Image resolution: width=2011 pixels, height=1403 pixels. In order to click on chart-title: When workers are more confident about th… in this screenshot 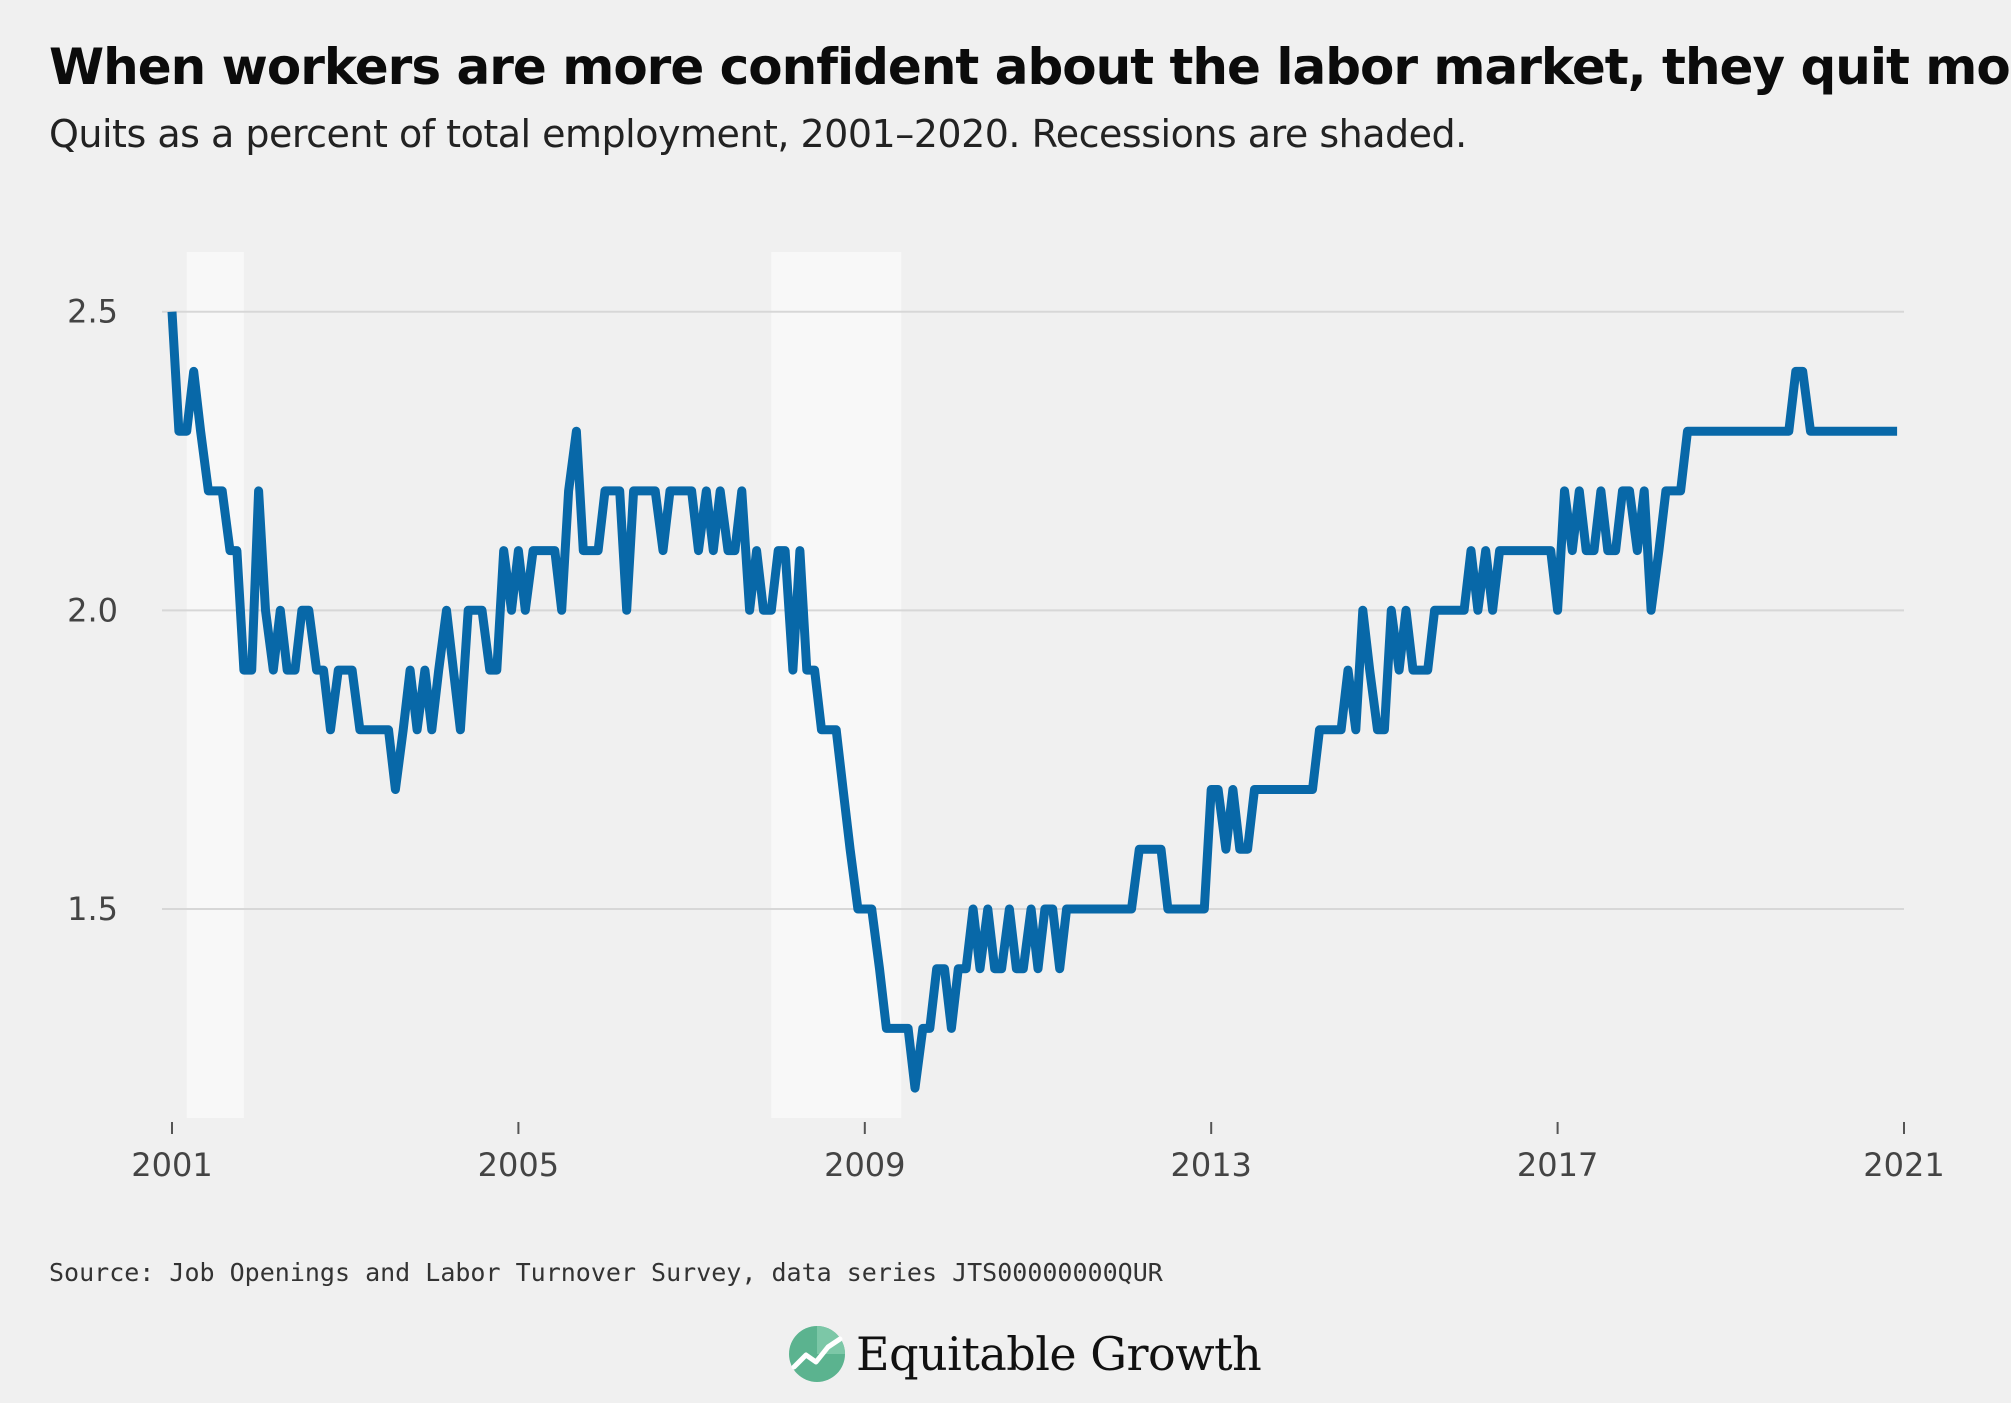, I will do `click(1030, 67)`.